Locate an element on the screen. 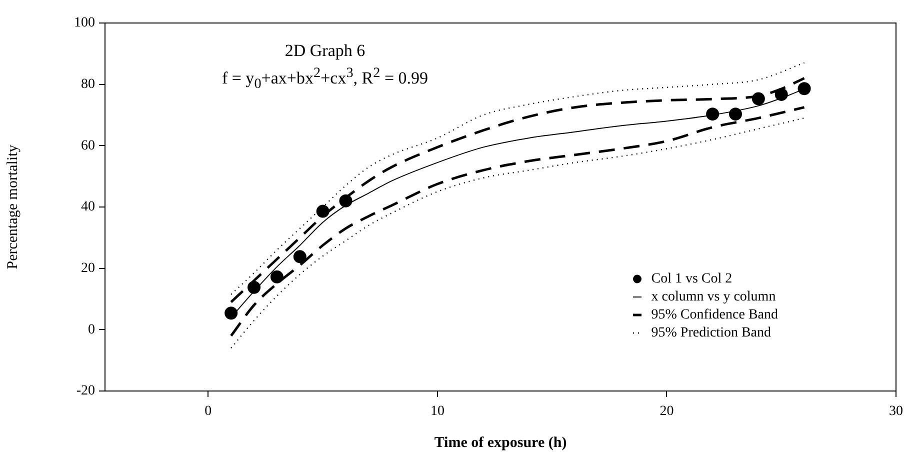  text: f = y$_{0}$+ax+bx$^{2}$+cx$^{3}$, R$^{2}$ = 0.99 is located at coordinates (325, 78).